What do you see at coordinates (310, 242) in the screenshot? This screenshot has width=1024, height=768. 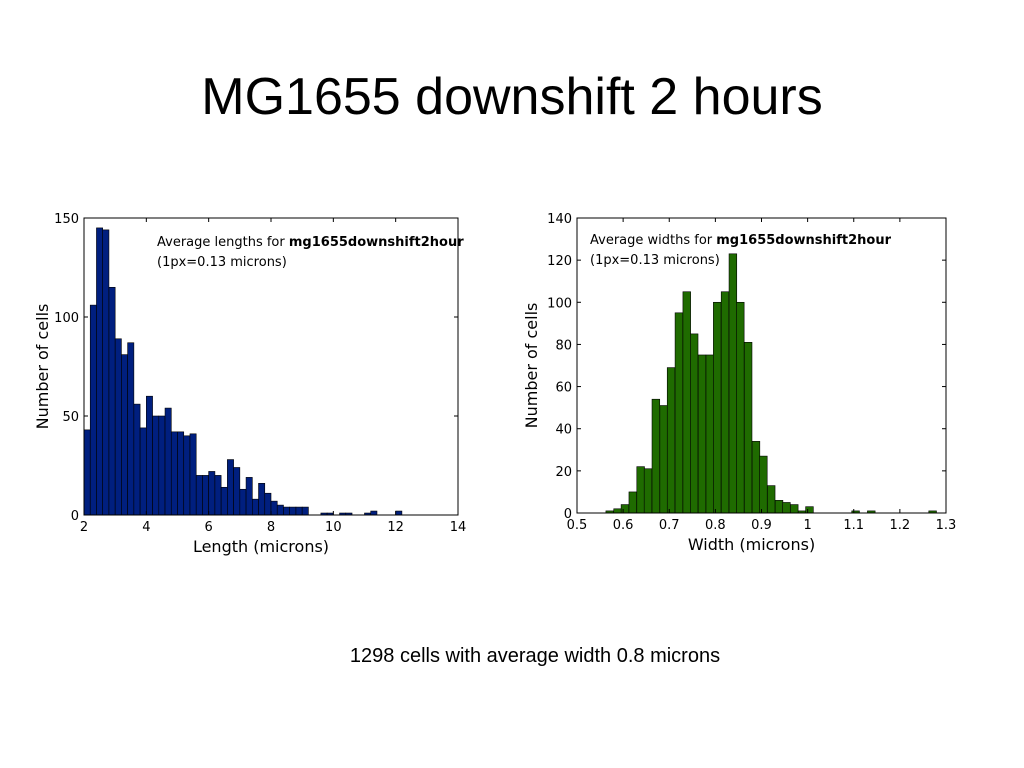 I see `chart-annotation: Average lengths for mg1655downshift2hour` at bounding box center [310, 242].